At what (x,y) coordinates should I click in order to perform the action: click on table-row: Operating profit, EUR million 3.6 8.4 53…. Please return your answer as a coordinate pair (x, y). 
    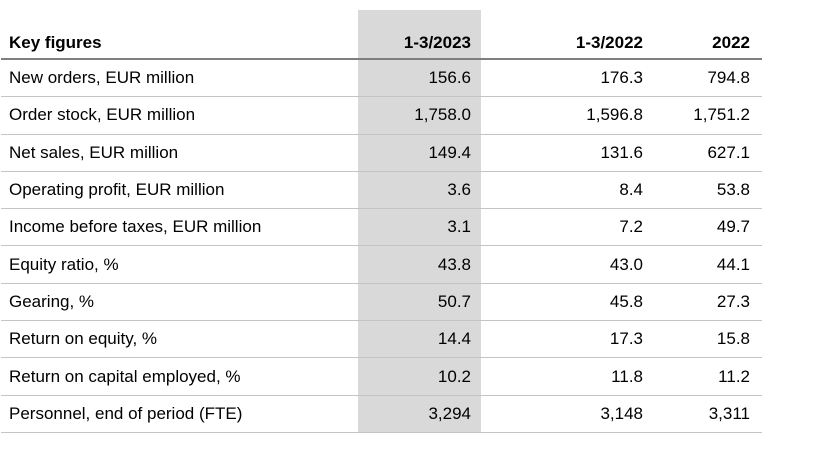
    Looking at the image, I should click on (381, 191).